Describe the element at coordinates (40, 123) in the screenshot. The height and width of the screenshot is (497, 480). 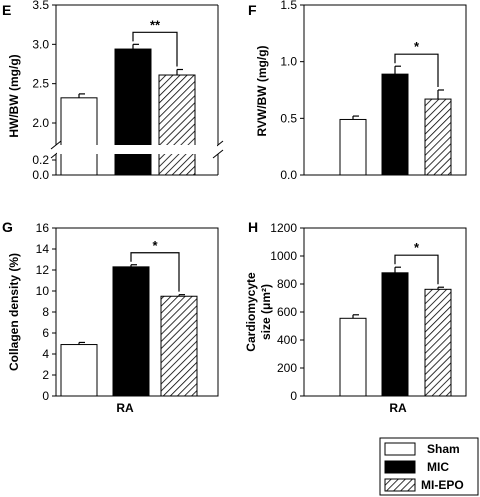
I see `y-tick-label-e-high-0: 2.0` at that location.